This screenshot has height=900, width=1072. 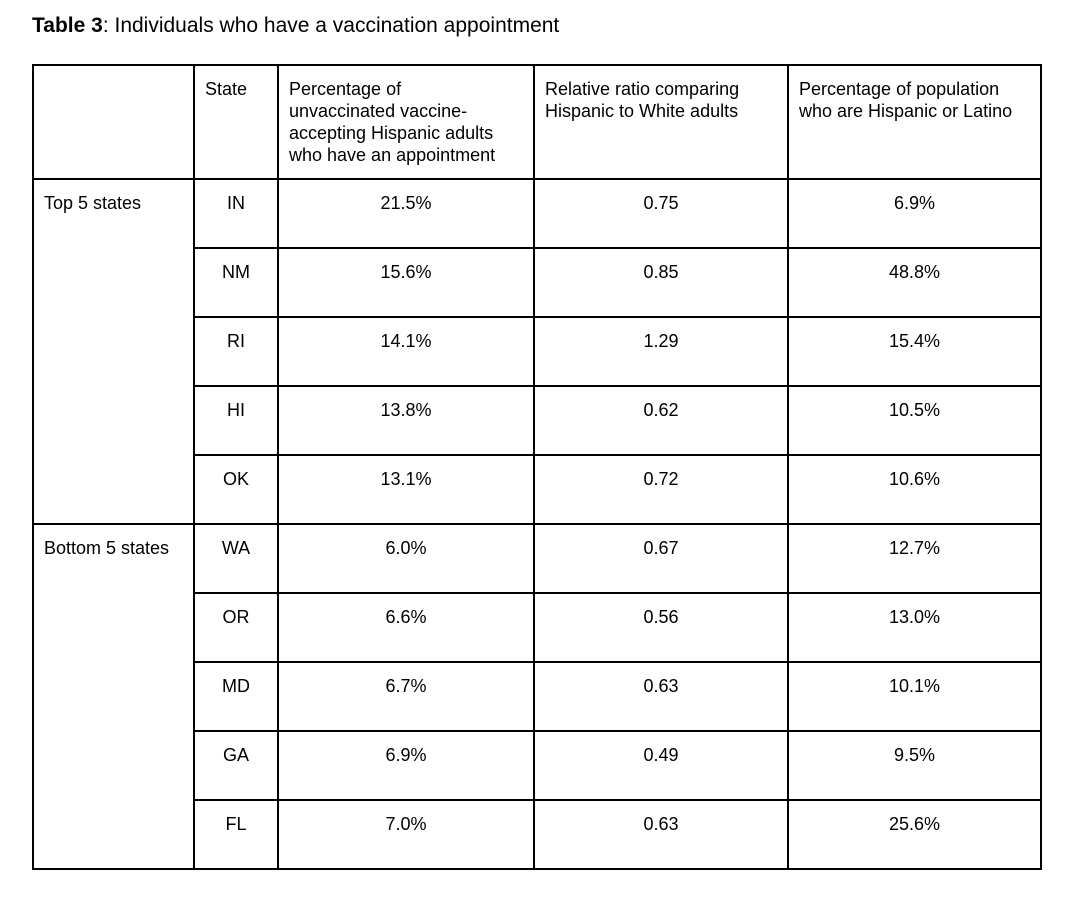 I want to click on cell-pct-hispanic: 15.4%, so click(x=914, y=351).